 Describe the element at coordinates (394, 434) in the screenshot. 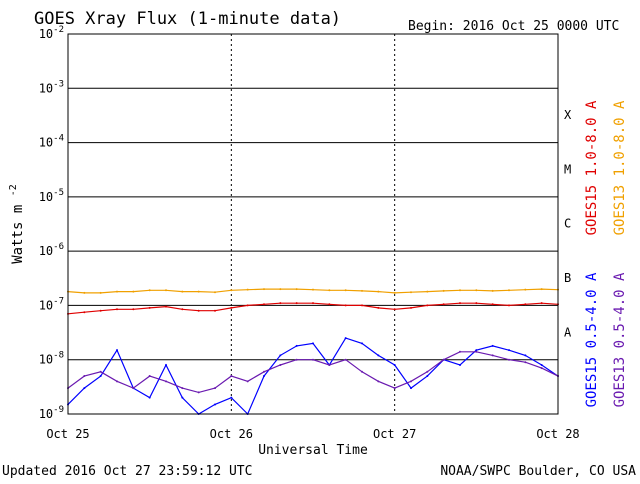

I see `x-tick-label: Oct 27` at that location.